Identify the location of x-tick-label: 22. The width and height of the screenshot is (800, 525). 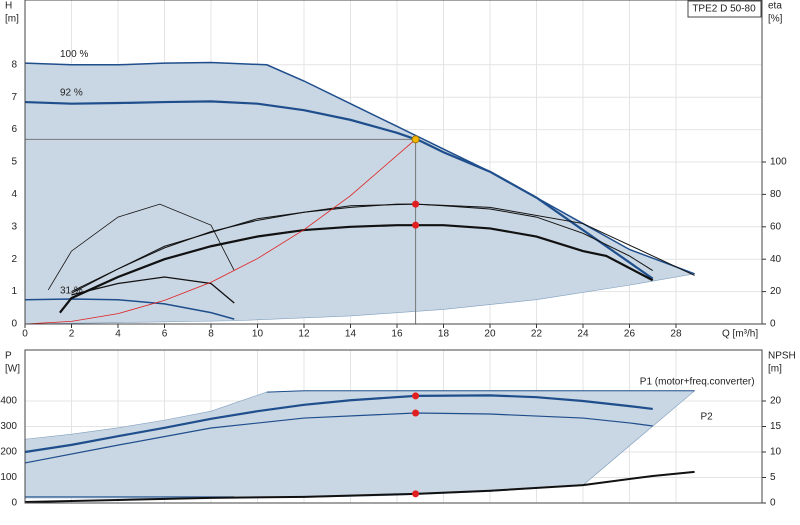
(537, 334).